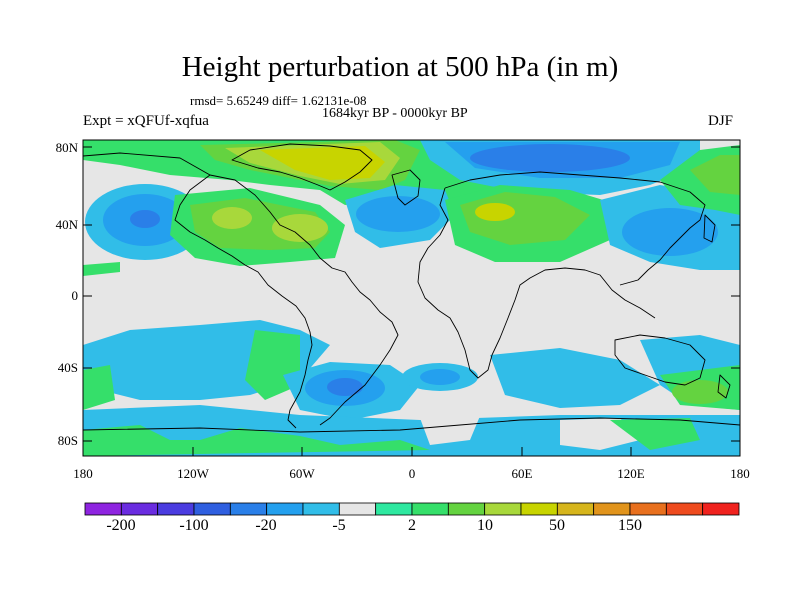 The width and height of the screenshot is (800, 600). What do you see at coordinates (278, 100) in the screenshot?
I see `rmsd-diff-subtitle: rmsd= 5.65249 diff= 1.62131e-08` at bounding box center [278, 100].